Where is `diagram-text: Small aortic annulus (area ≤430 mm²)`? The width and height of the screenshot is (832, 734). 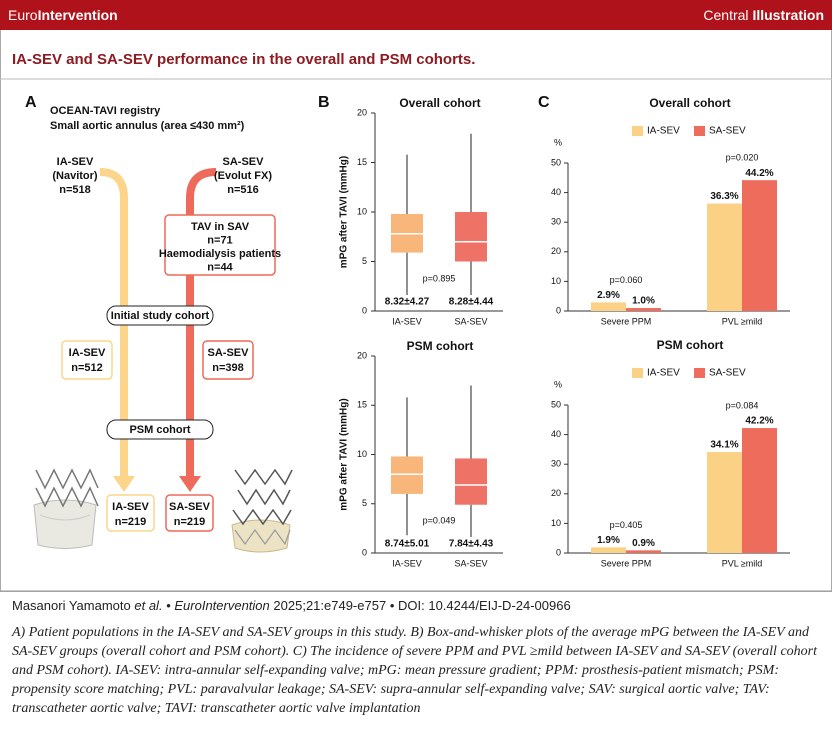 diagram-text: Small aortic annulus (area ≤430 mm²) is located at coordinates (147, 126).